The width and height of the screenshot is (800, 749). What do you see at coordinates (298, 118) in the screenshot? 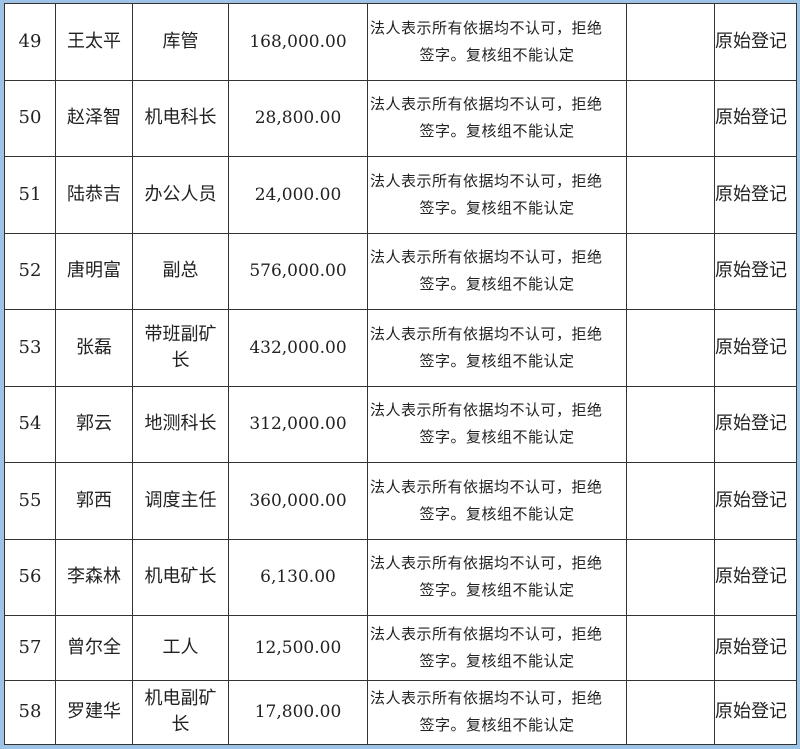
I see `amount: 28,800.00` at bounding box center [298, 118].